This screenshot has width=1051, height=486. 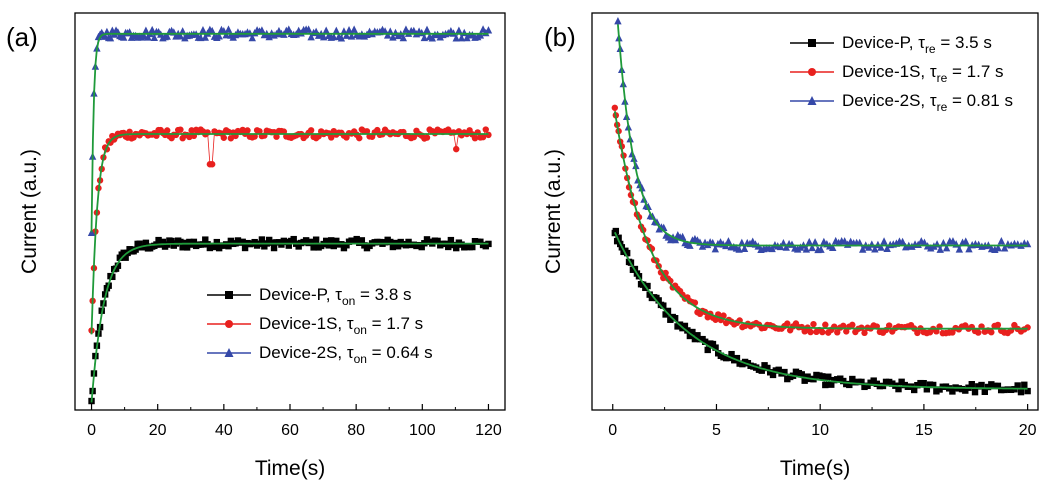 What do you see at coordinates (158, 430) in the screenshot?
I see `x-tick-label: 20` at bounding box center [158, 430].